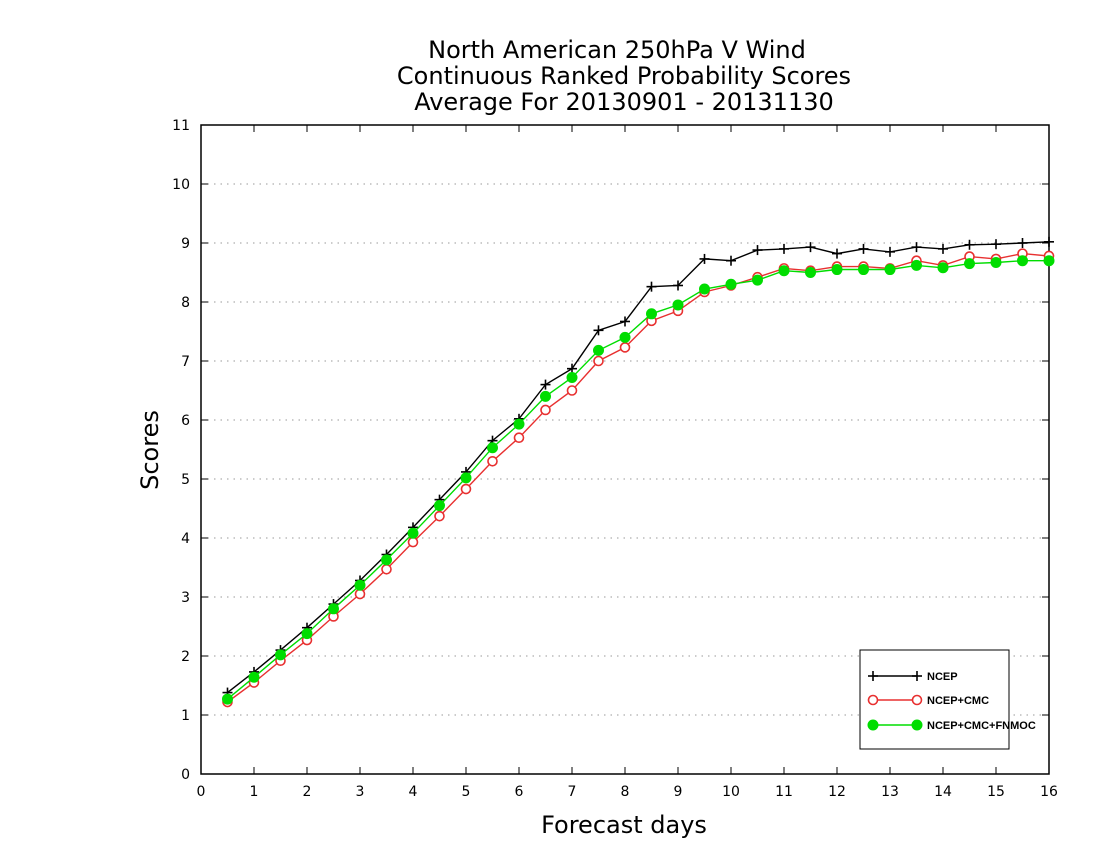 This screenshot has height=850, width=1100. Describe the element at coordinates (185, 539) in the screenshot. I see `y-tick-label: 4` at that location.